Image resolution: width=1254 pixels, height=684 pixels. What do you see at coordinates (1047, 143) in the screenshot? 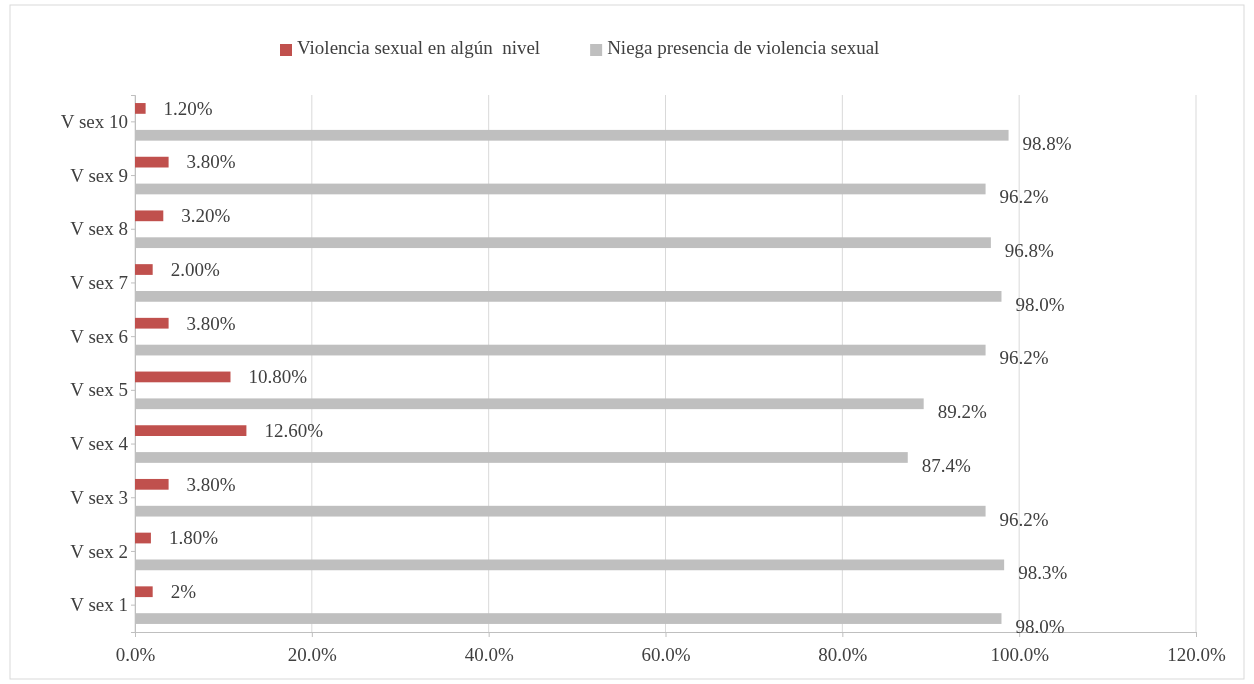
I see `data-label: 98.8%` at bounding box center [1047, 143].